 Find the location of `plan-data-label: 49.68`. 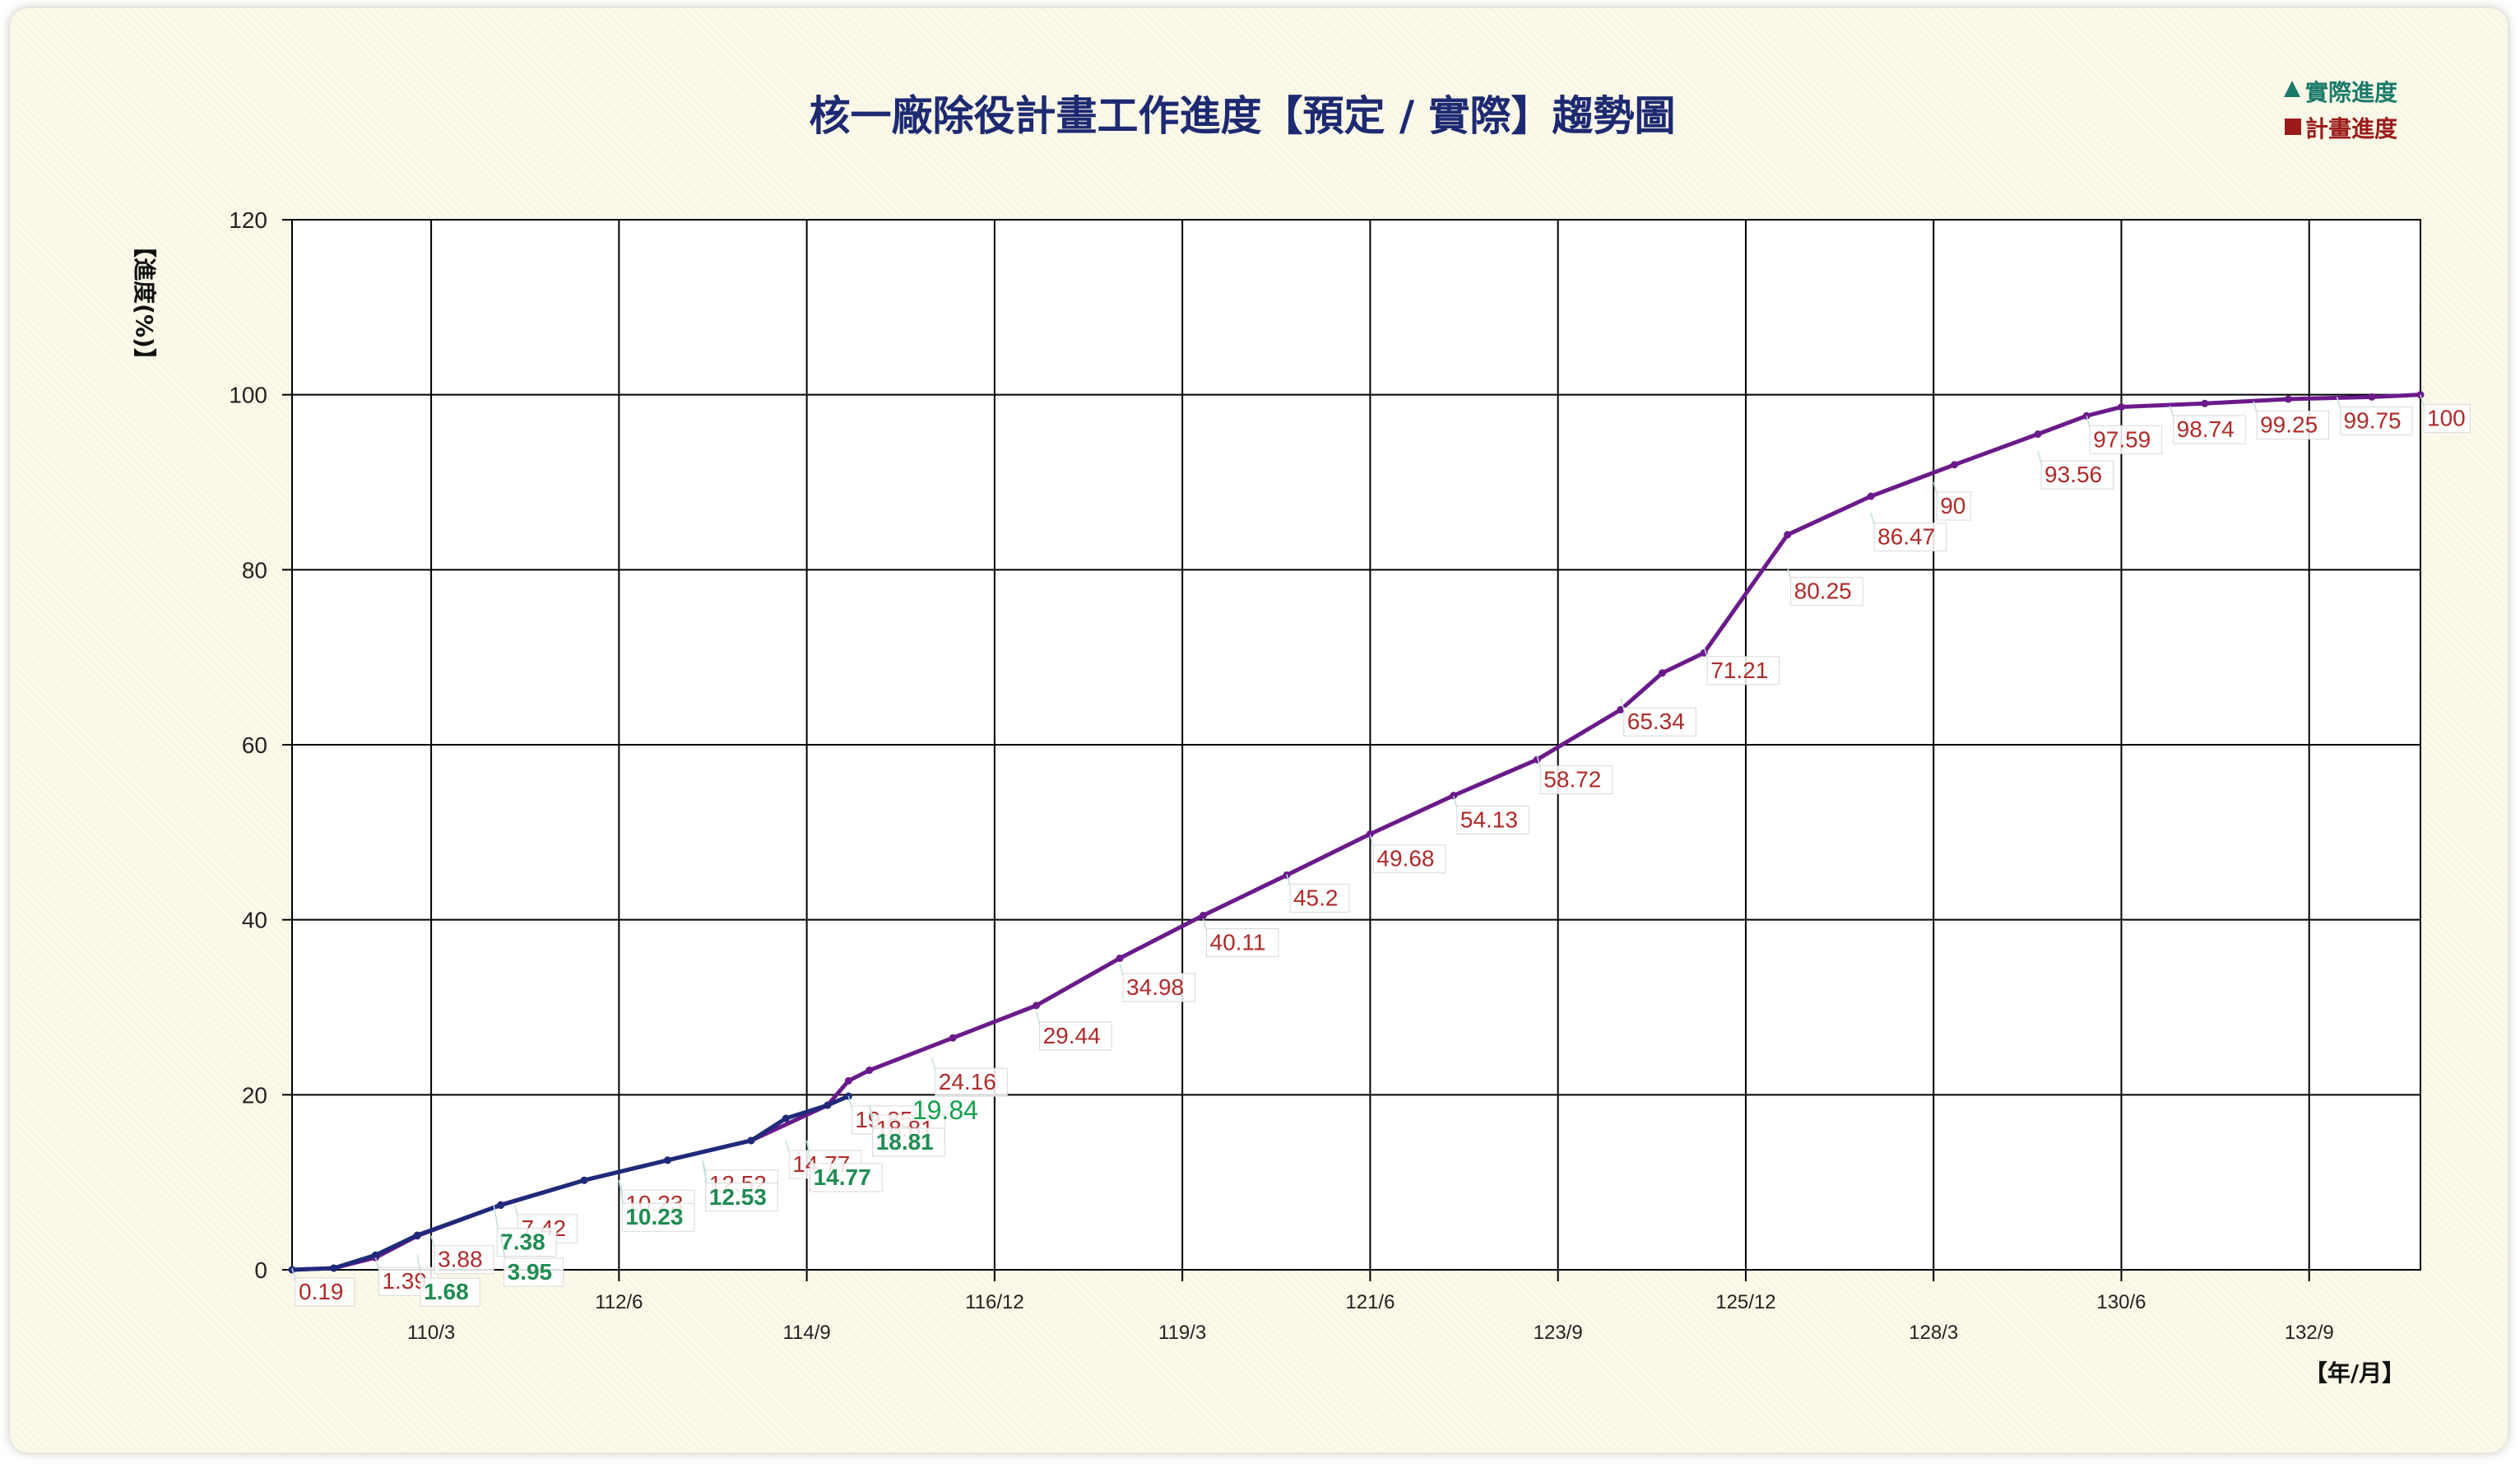

plan-data-label: 49.68 is located at coordinates (1405, 858).